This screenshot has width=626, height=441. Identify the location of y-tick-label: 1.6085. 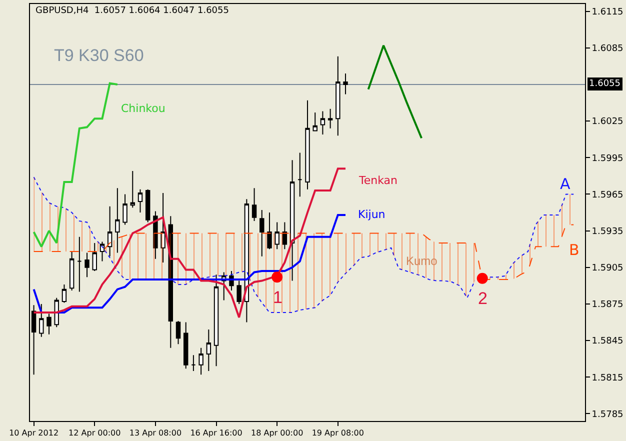
(608, 49).